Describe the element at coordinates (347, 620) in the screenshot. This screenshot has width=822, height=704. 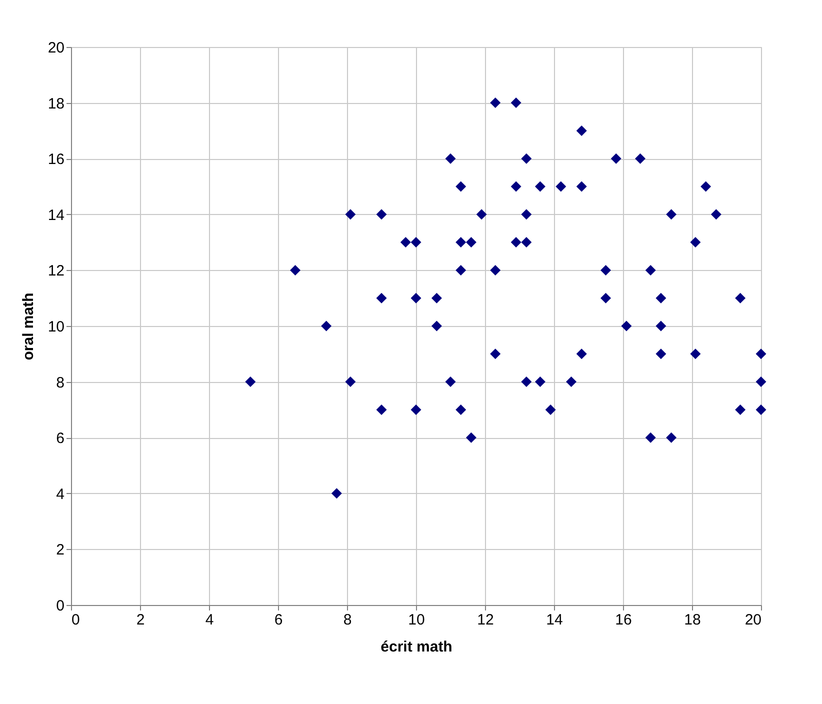
I see `x-tick-label: 8` at that location.